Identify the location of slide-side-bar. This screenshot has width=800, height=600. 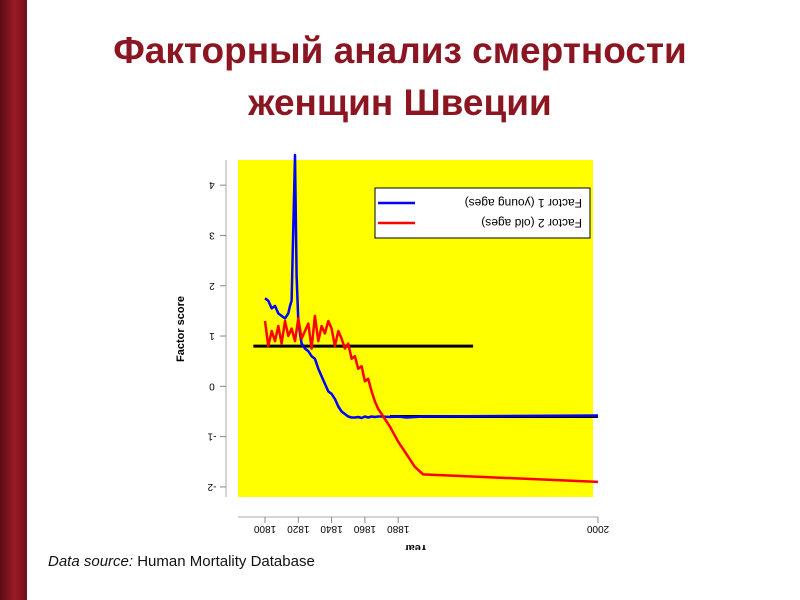
(13, 300).